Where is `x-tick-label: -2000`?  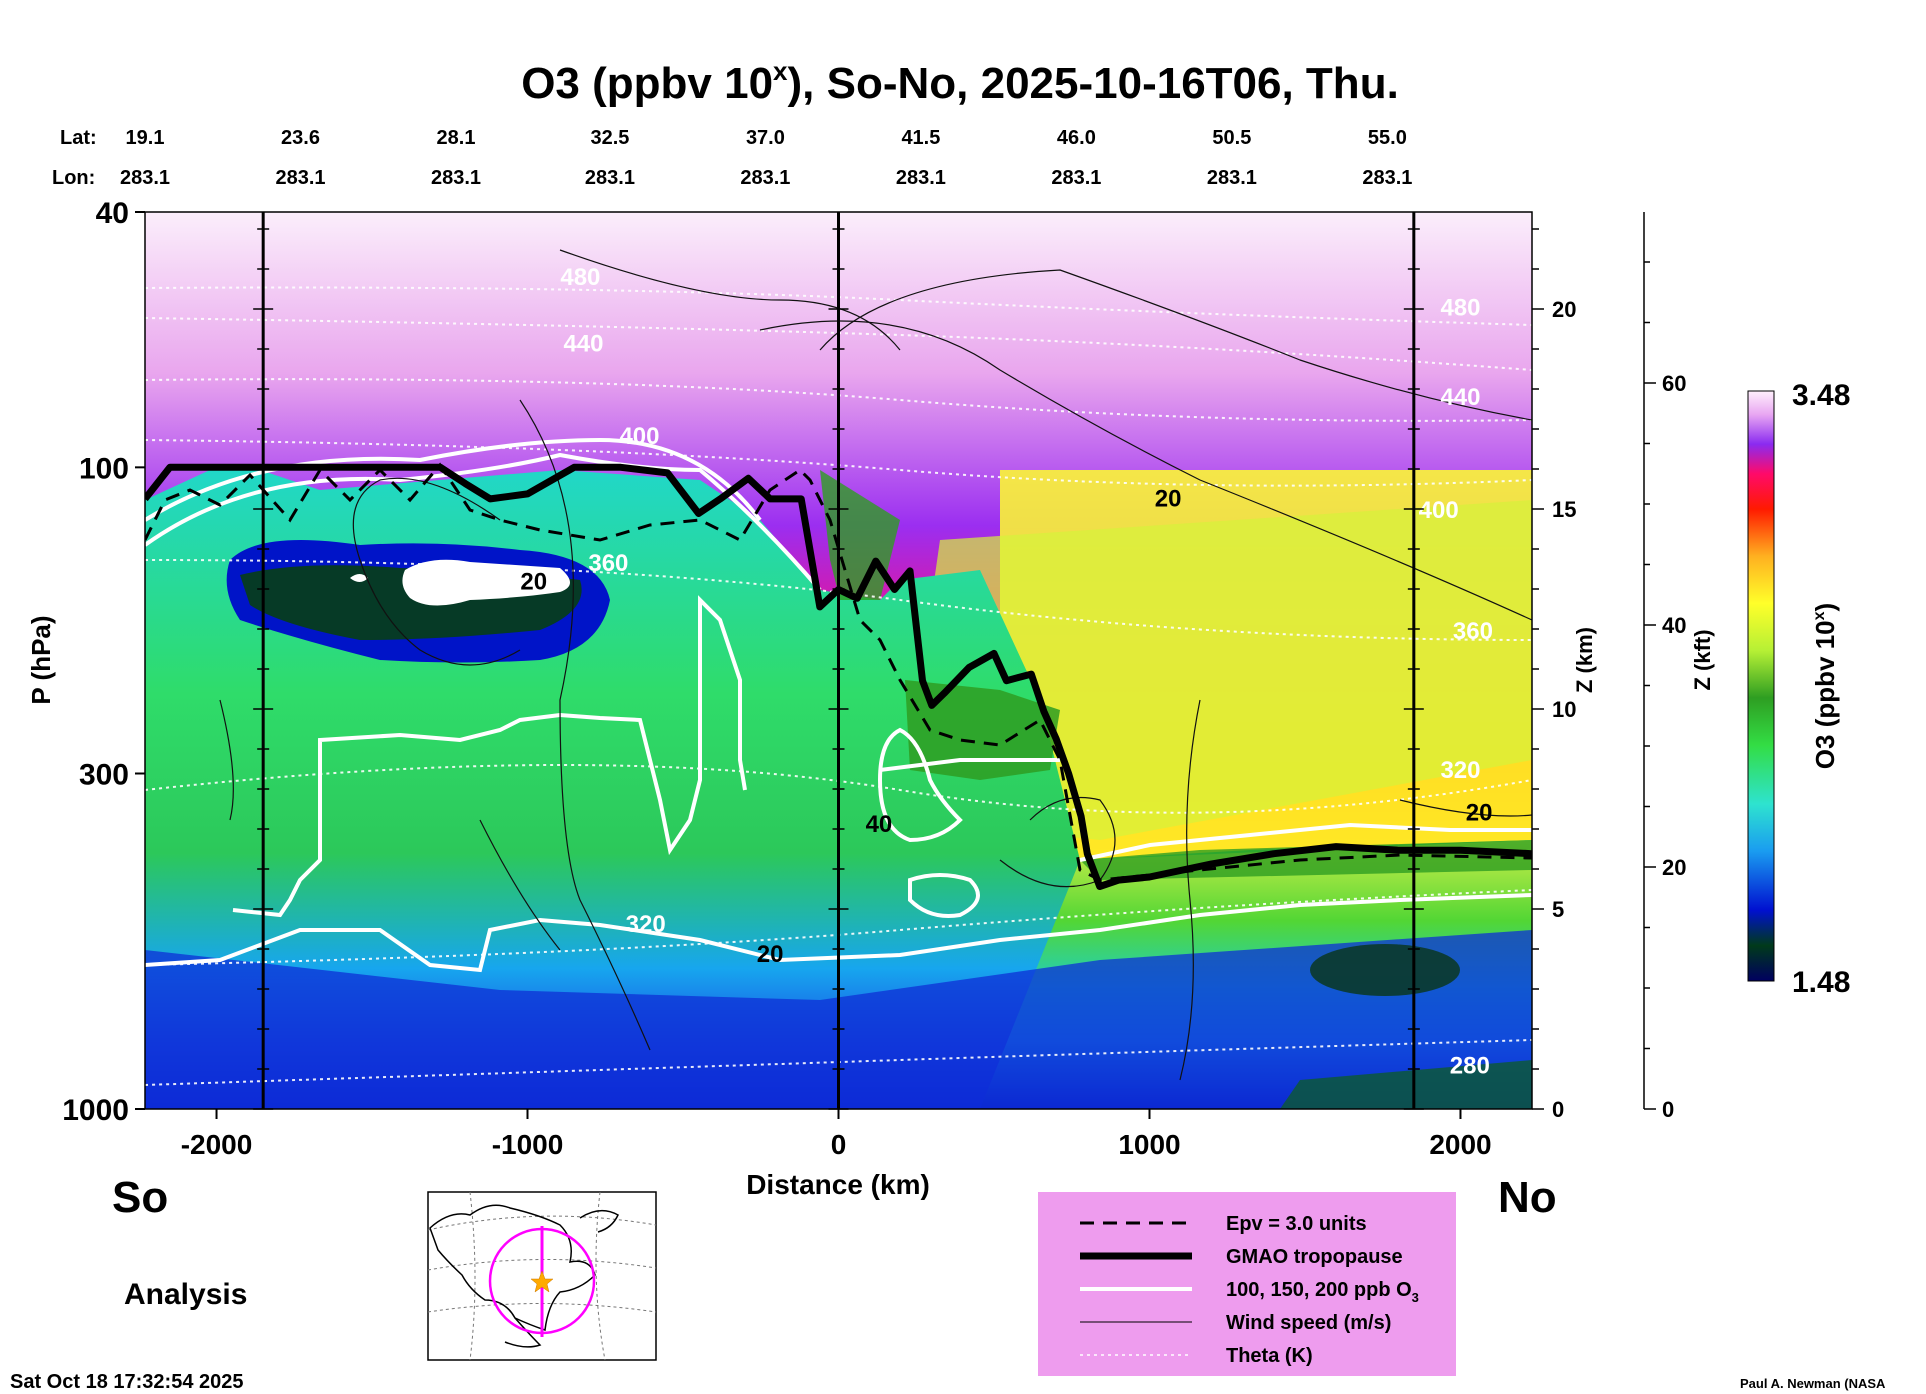
x-tick-label: -2000 is located at coordinates (217, 1144).